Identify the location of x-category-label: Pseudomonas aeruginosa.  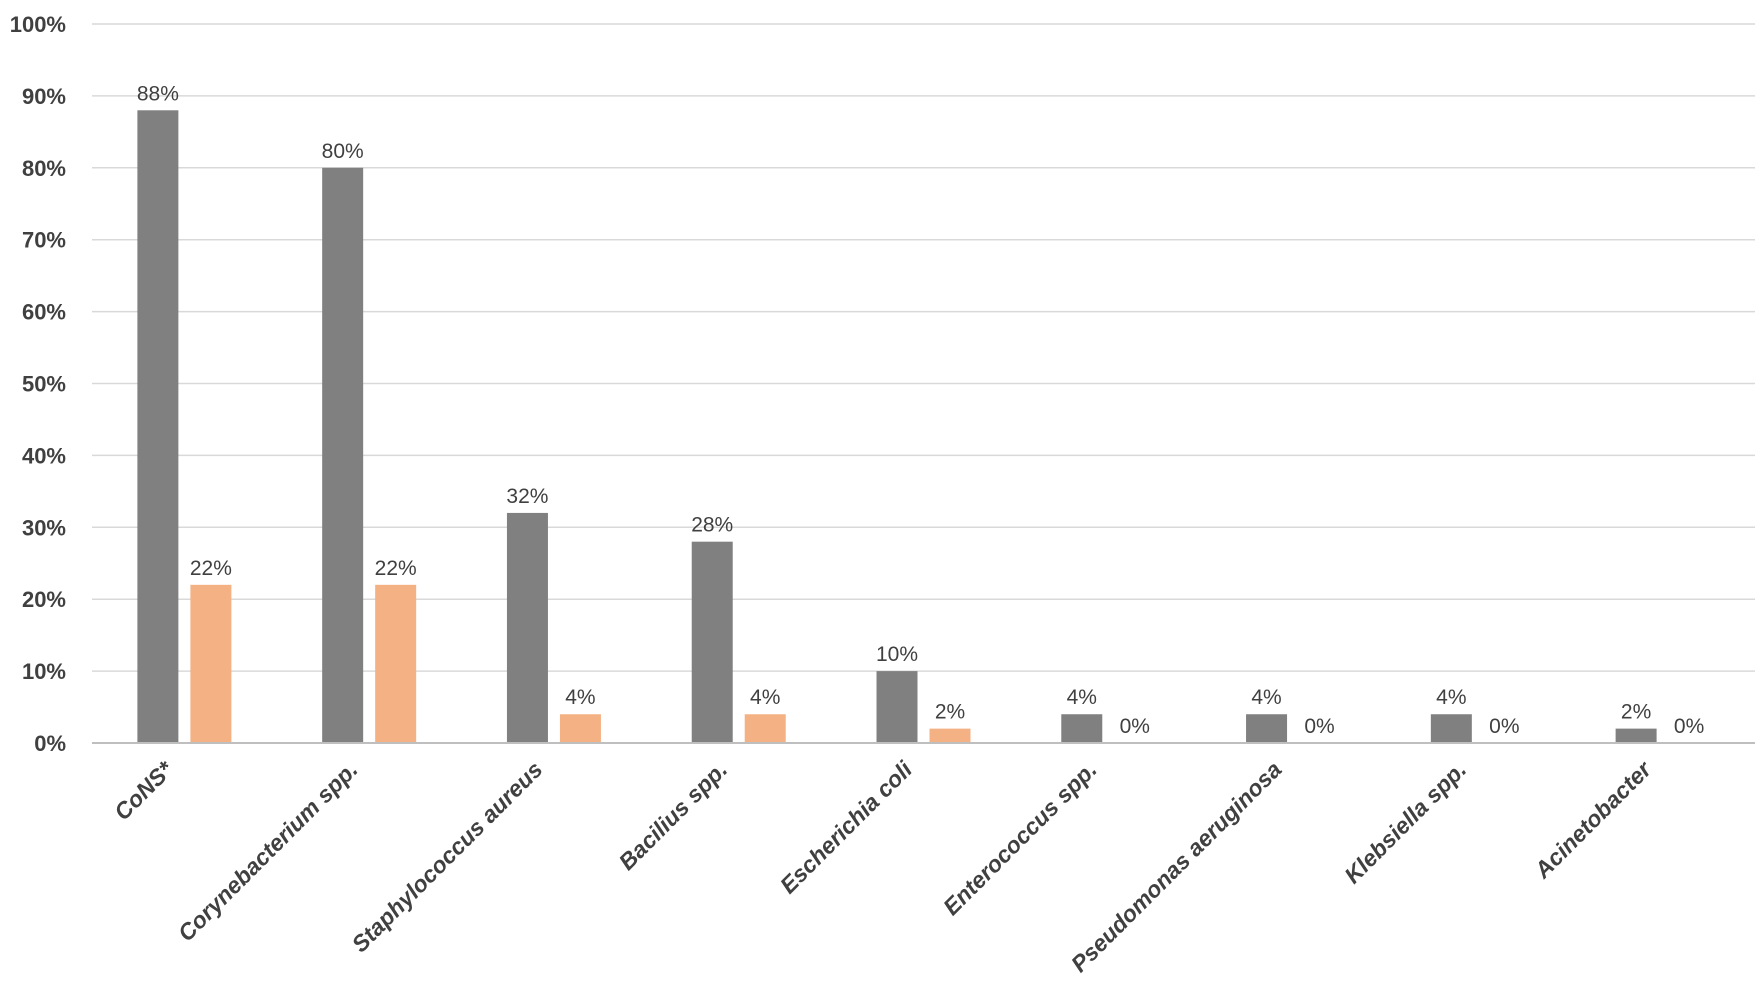
(1176, 866).